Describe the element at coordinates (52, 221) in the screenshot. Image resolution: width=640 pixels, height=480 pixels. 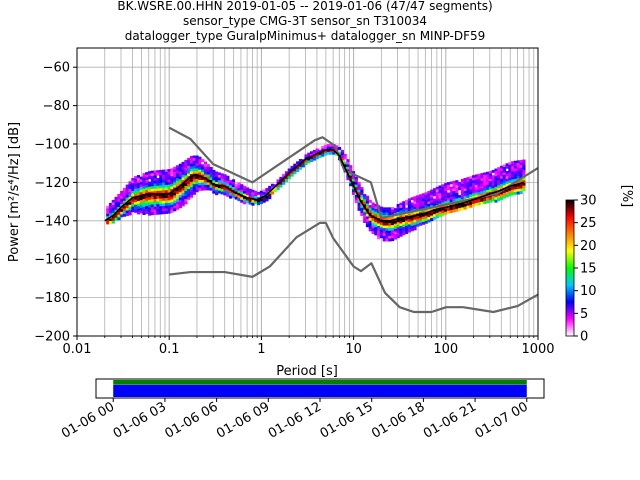
I see `y-tick-label: −140` at that location.